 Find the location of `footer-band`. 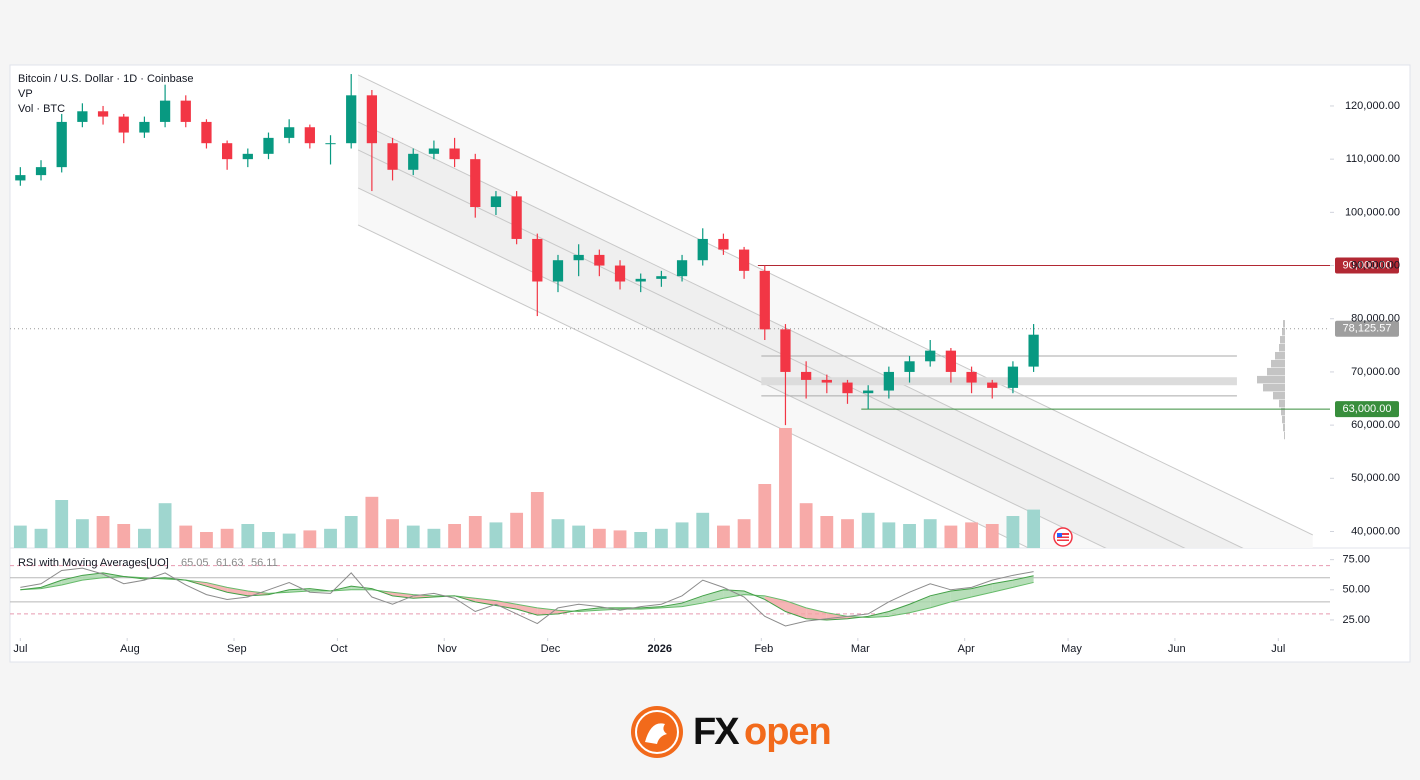

footer-band is located at coordinates (710, 729).